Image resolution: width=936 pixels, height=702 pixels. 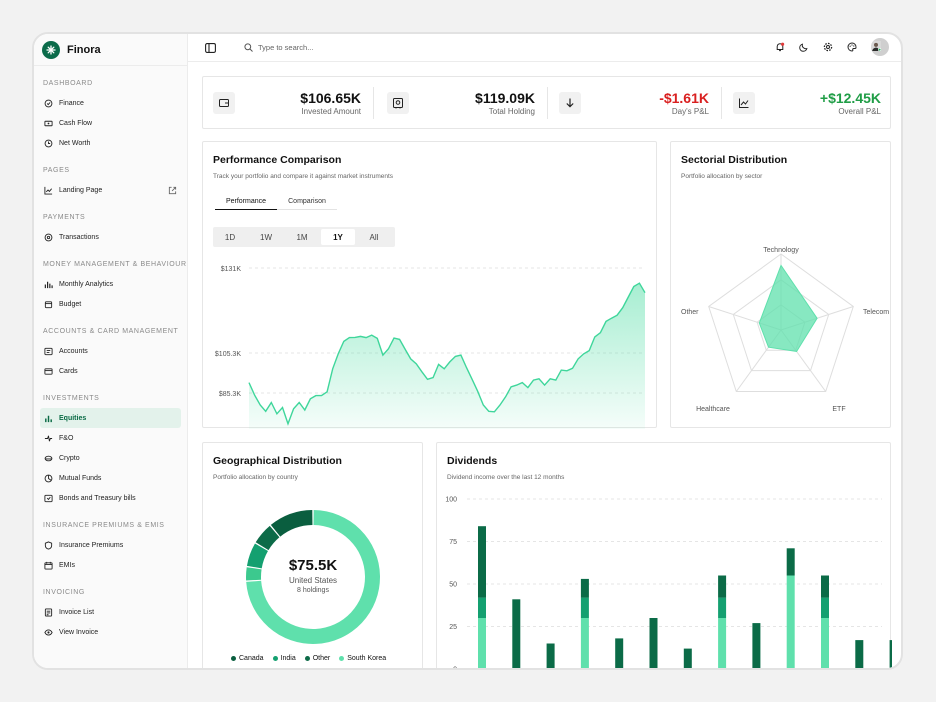 I want to click on sidebar-item-bonds-and-treasury-bills: Bonds and Treasury bills, so click(x=110, y=498).